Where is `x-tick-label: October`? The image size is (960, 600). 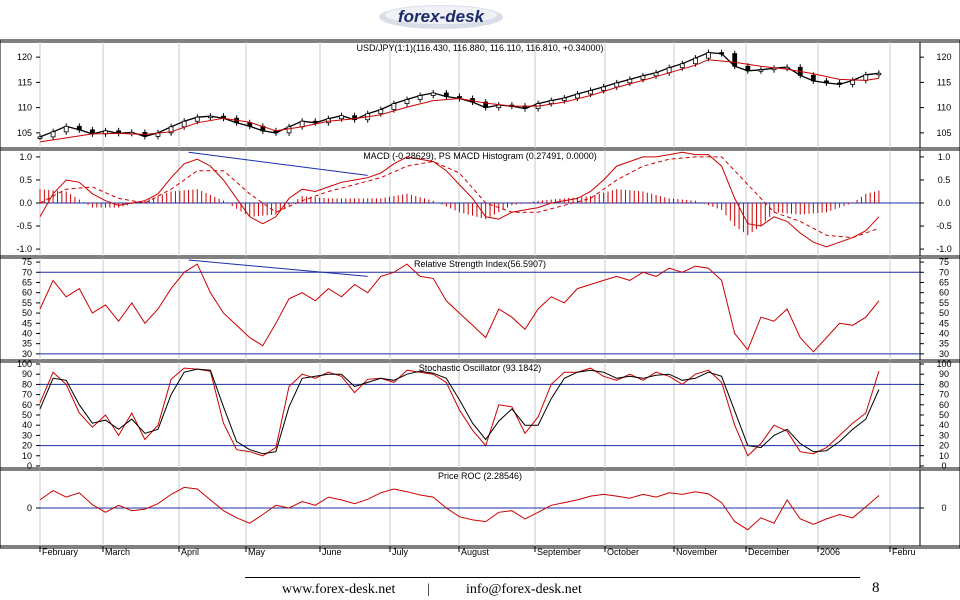 x-tick-label: October is located at coordinates (623, 552).